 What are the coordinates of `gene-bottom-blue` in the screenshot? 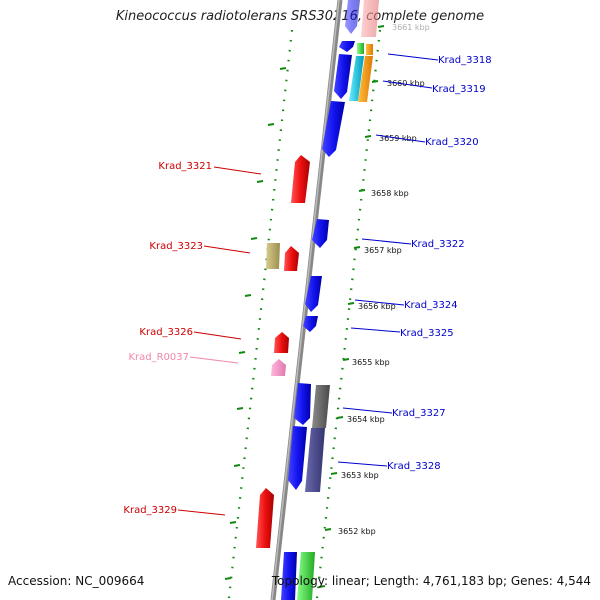 It's located at (289, 576).